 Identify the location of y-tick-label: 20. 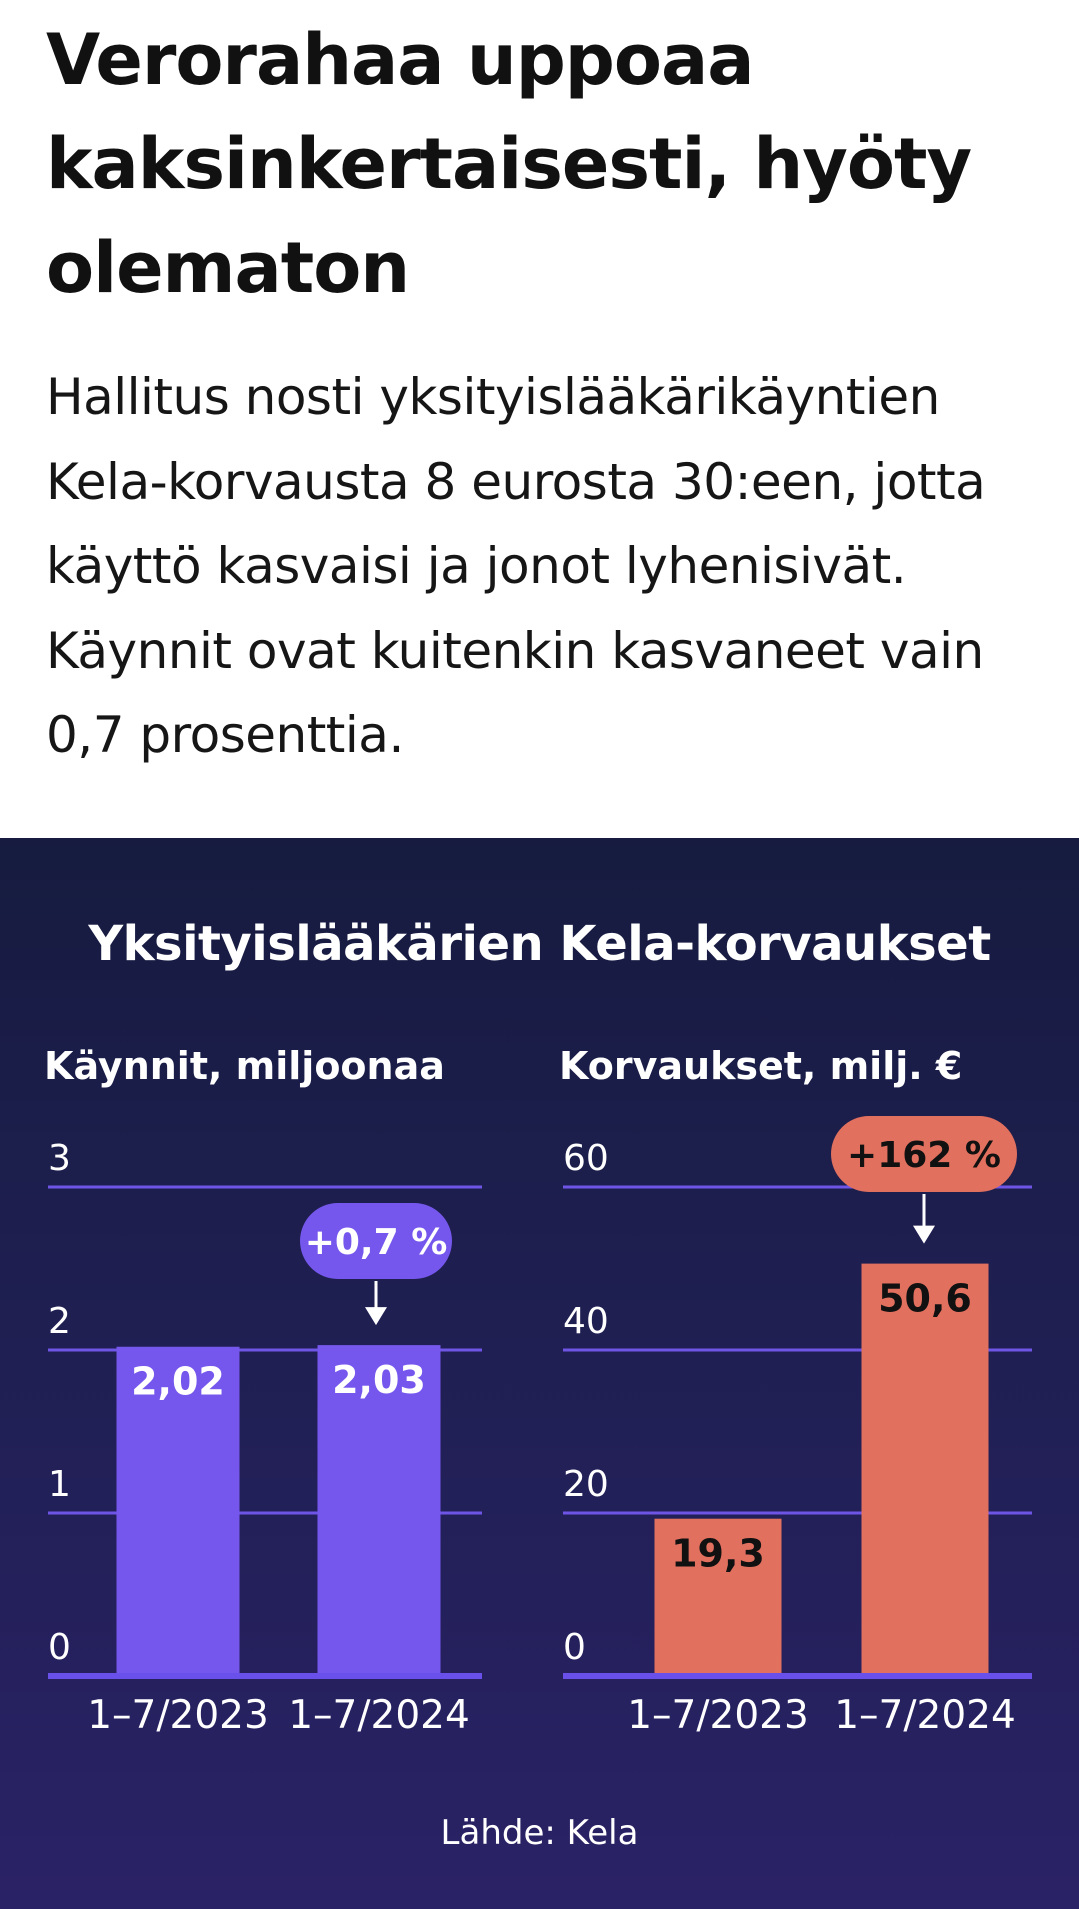
(586, 1484).